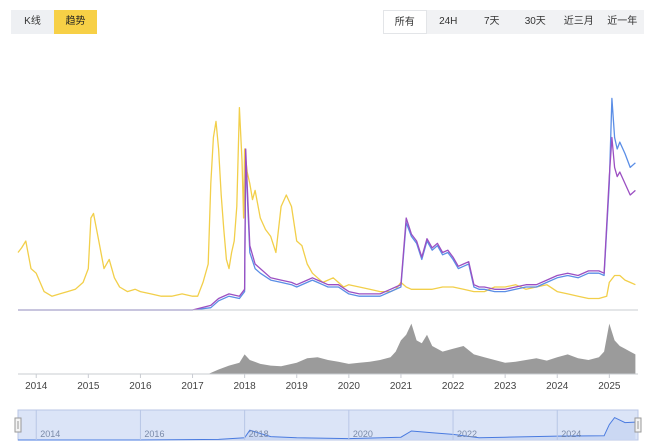 Image resolution: width=650 pixels, height=444 pixels. What do you see at coordinates (535, 21) in the screenshot?
I see `tab-30d: 30天` at bounding box center [535, 21].